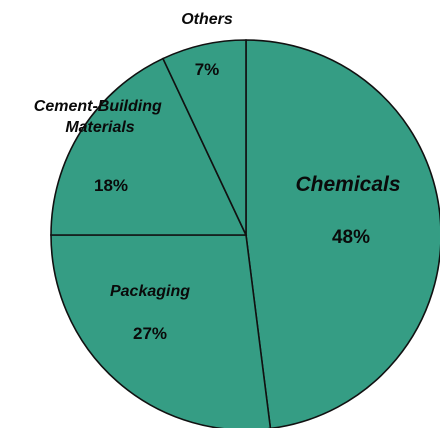 The width and height of the screenshot is (440, 428). I want to click on value-cement-building-materials: 18%, so click(111, 185).